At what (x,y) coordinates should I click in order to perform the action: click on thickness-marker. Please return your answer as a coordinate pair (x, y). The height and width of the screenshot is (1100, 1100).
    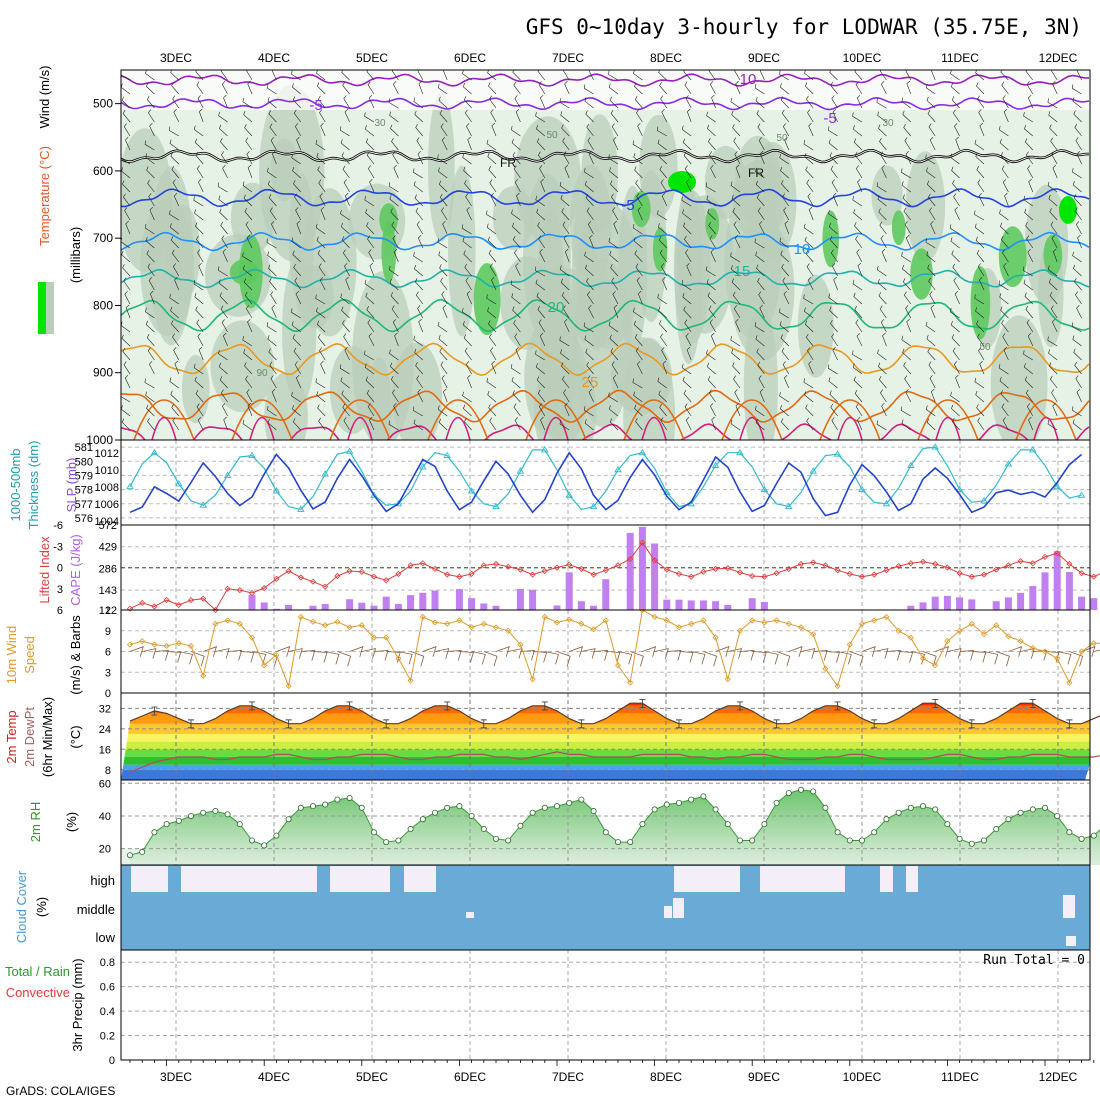
    Looking at the image, I should click on (154, 452).